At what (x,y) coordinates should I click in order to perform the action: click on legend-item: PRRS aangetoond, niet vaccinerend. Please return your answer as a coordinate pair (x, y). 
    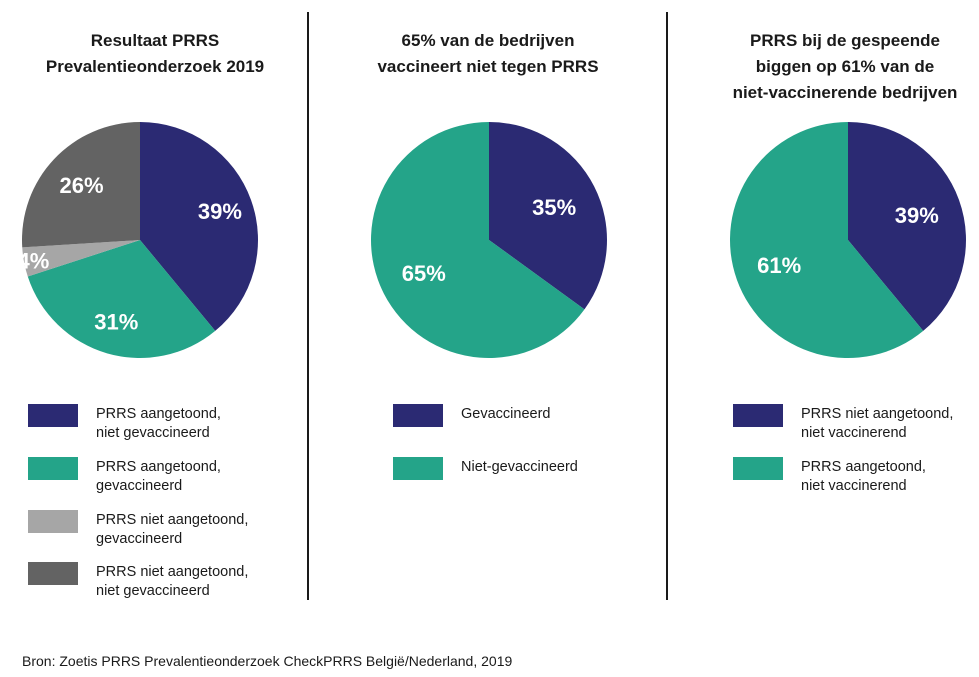
    Looking at the image, I should click on (829, 476).